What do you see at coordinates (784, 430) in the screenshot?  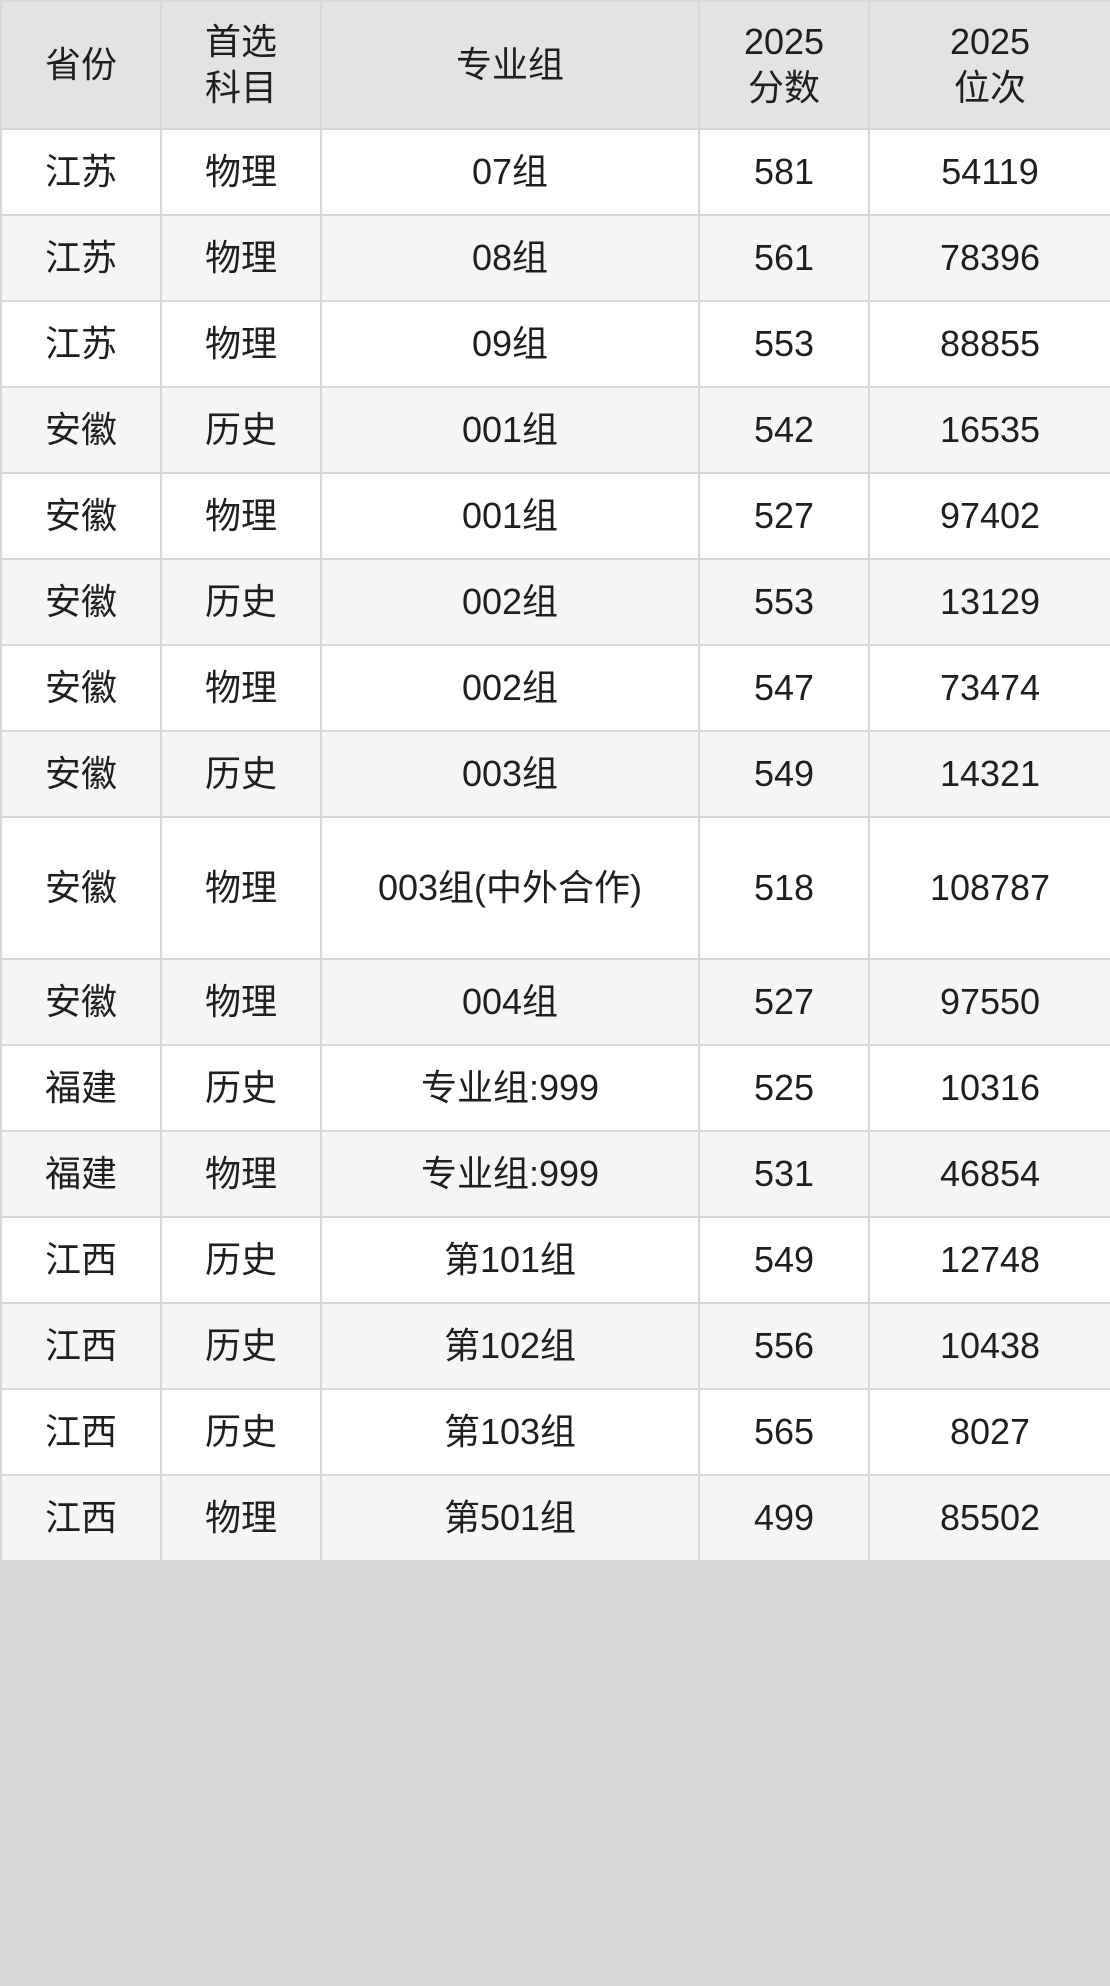 I see `cell-score: 542` at bounding box center [784, 430].